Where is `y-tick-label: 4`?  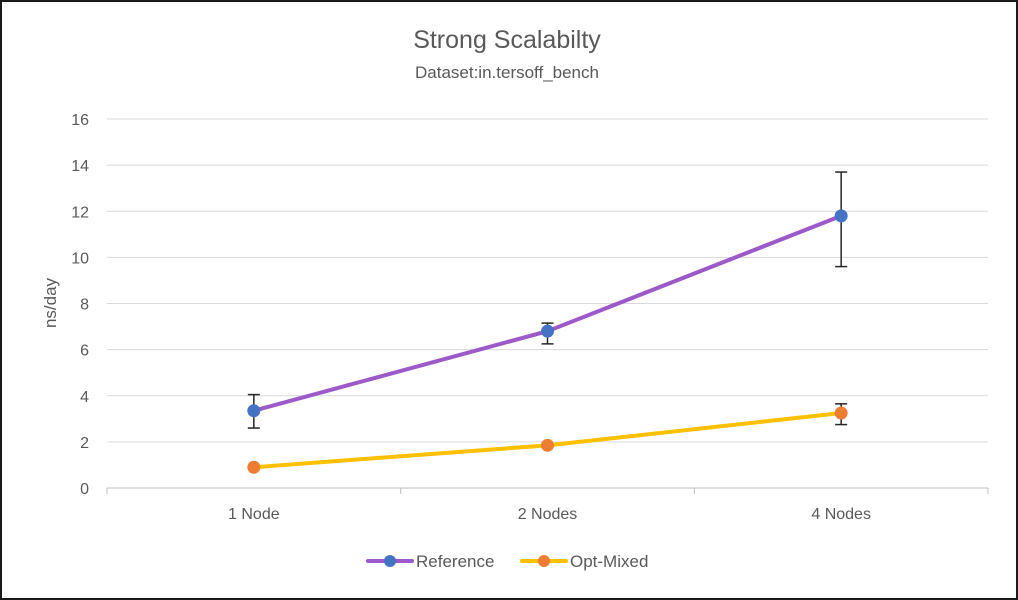
y-tick-label: 4 is located at coordinates (84, 397).